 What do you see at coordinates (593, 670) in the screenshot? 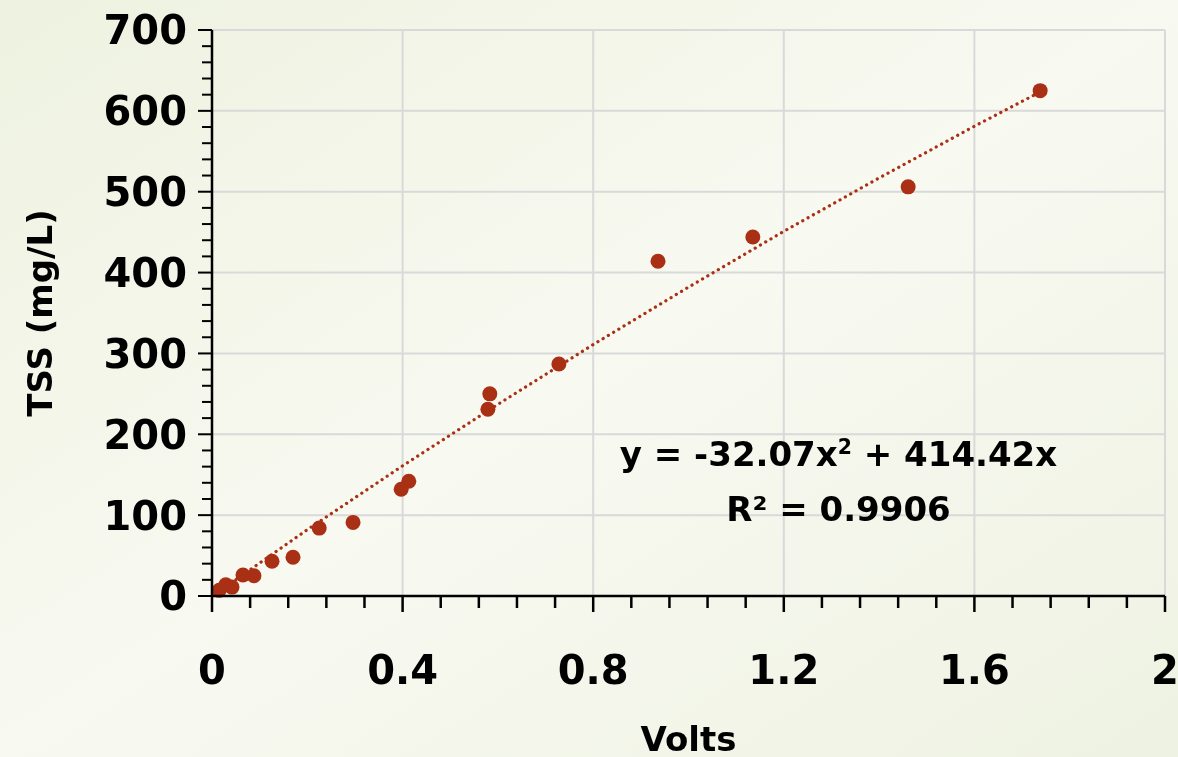
I see `x-tick-label: 0.8` at bounding box center [593, 670].